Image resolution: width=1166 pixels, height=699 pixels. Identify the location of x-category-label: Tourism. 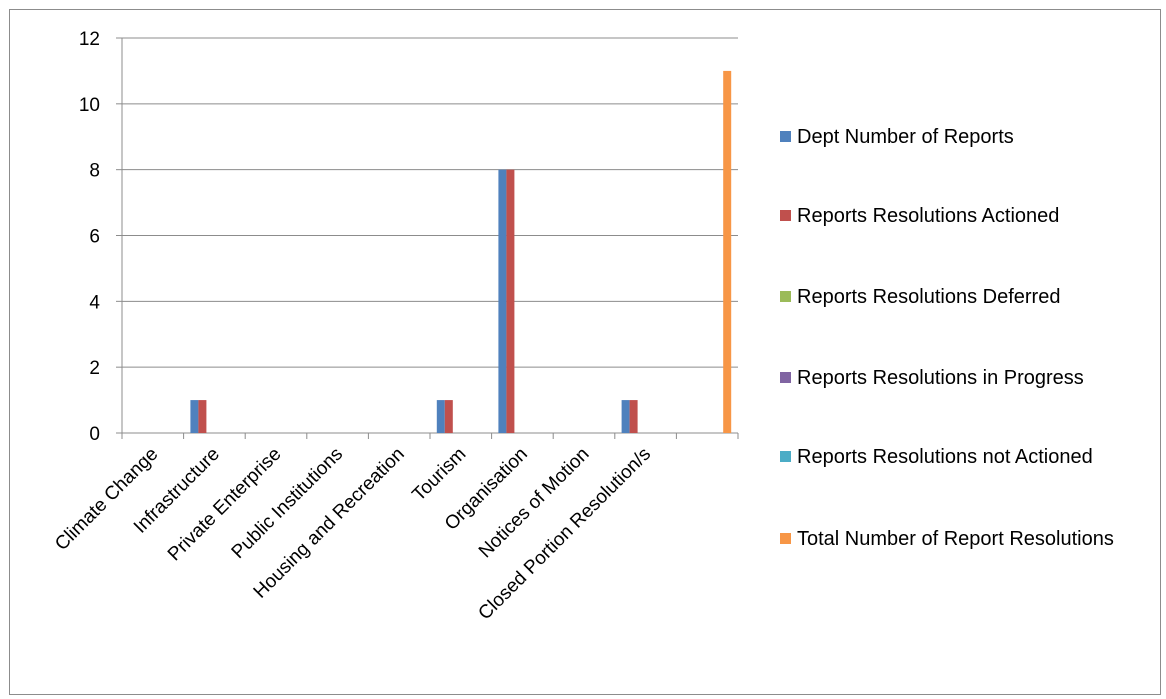
(439, 475).